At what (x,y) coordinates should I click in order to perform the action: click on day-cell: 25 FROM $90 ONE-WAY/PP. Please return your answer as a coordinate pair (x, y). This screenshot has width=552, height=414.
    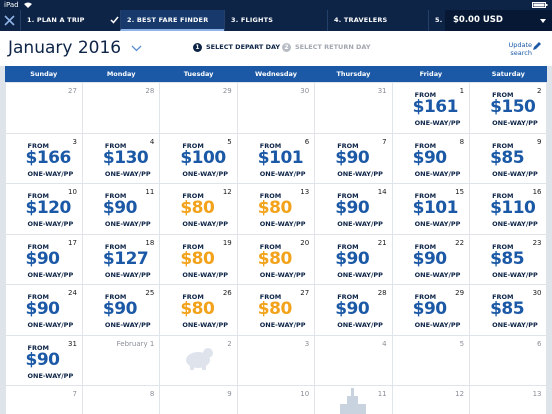
    Looking at the image, I should click on (121, 310).